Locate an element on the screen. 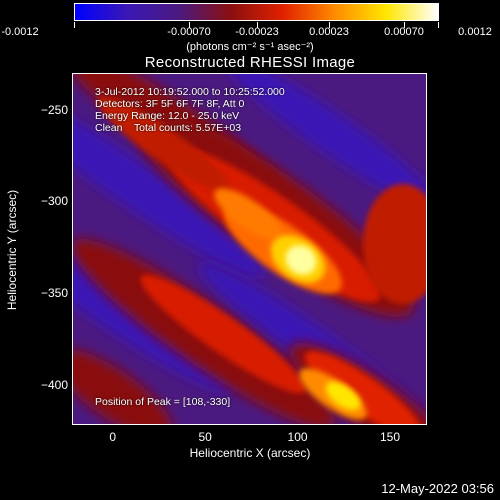 This screenshot has height=500, width=500. x-tick-label: 50 is located at coordinates (205, 437).